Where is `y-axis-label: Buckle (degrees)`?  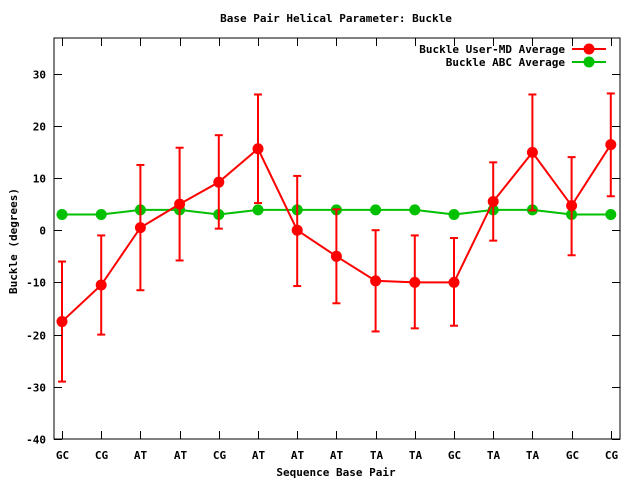
y-axis-label: Buckle (degrees) is located at coordinates (13, 241).